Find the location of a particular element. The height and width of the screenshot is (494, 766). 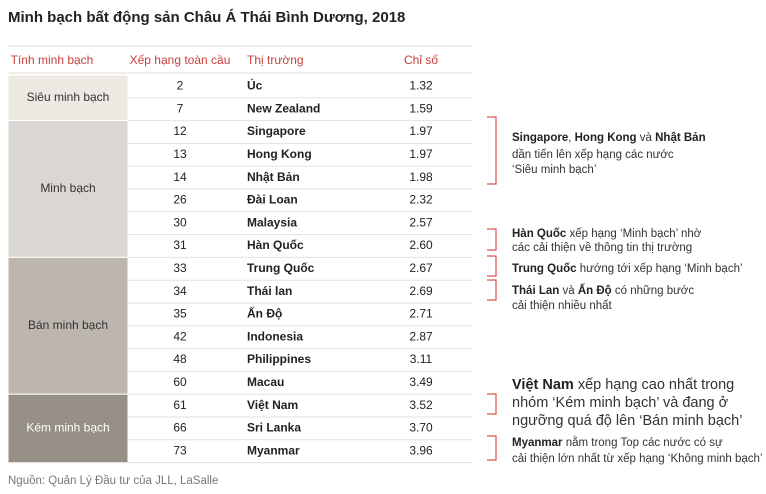

annotation-line: Thái Lan và Ấn Độ có những bước is located at coordinates (603, 290).